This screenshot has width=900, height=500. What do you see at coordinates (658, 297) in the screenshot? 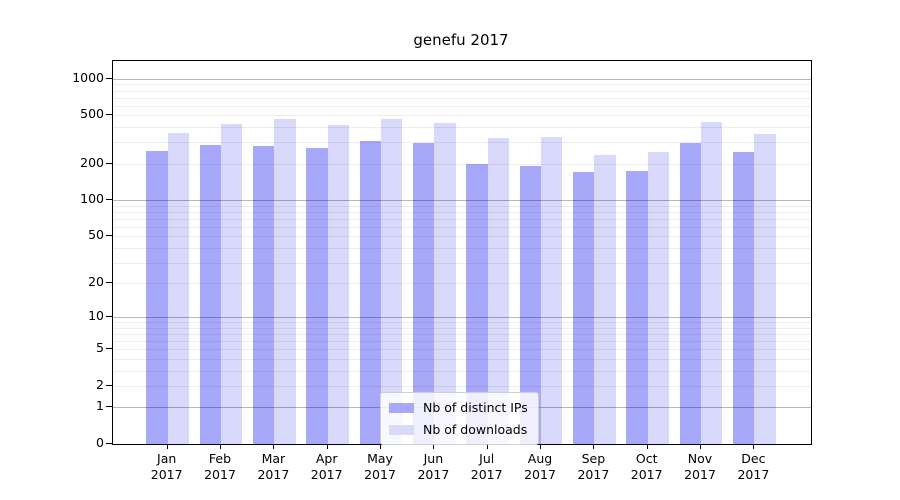
I see `bar-downloads-oct` at bounding box center [658, 297].